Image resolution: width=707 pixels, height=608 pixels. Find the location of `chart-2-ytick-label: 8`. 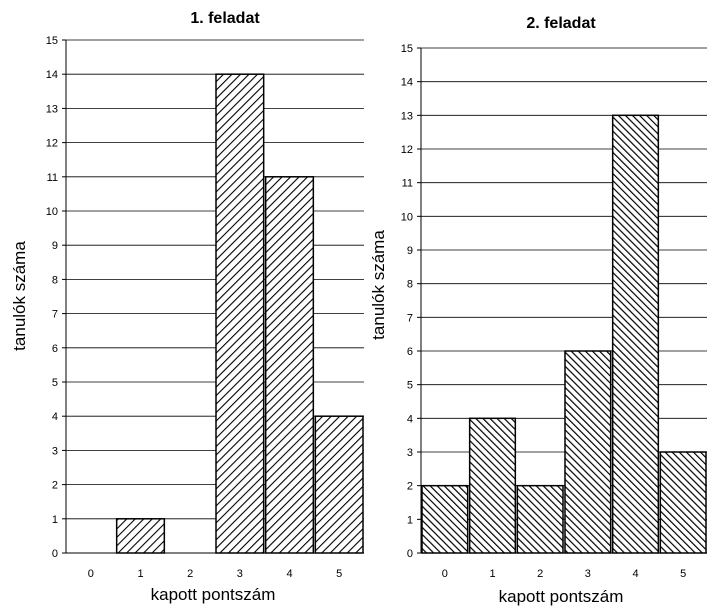

chart-2-ytick-label: 8 is located at coordinates (410, 285).